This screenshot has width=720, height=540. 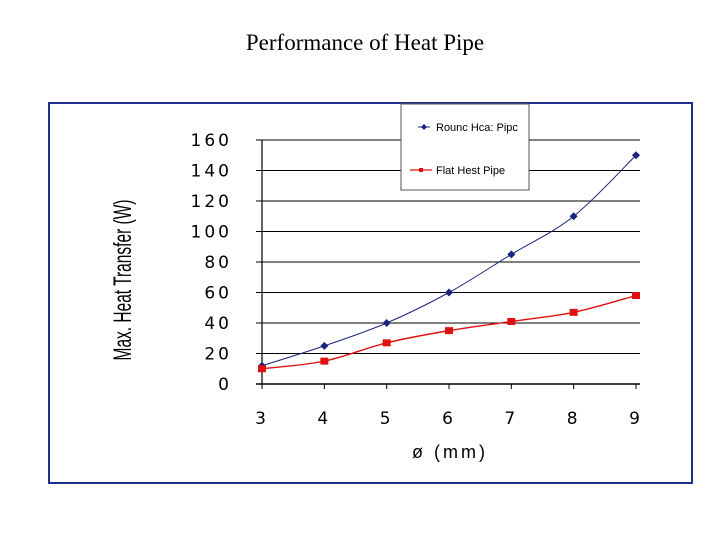 What do you see at coordinates (450, 452) in the screenshot?
I see `x-axis-label: ø (mm)` at bounding box center [450, 452].